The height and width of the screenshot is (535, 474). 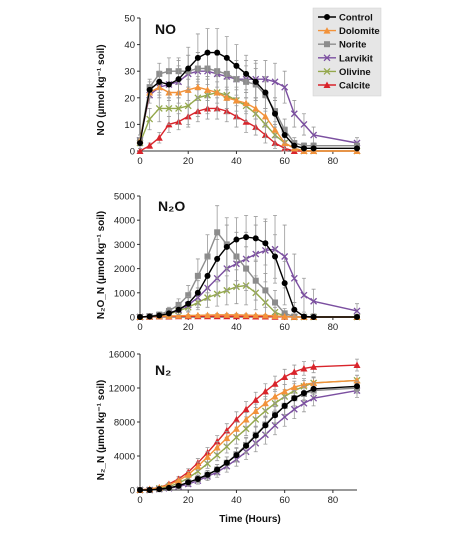 I want to click on series-norite, so click(x=248, y=437).